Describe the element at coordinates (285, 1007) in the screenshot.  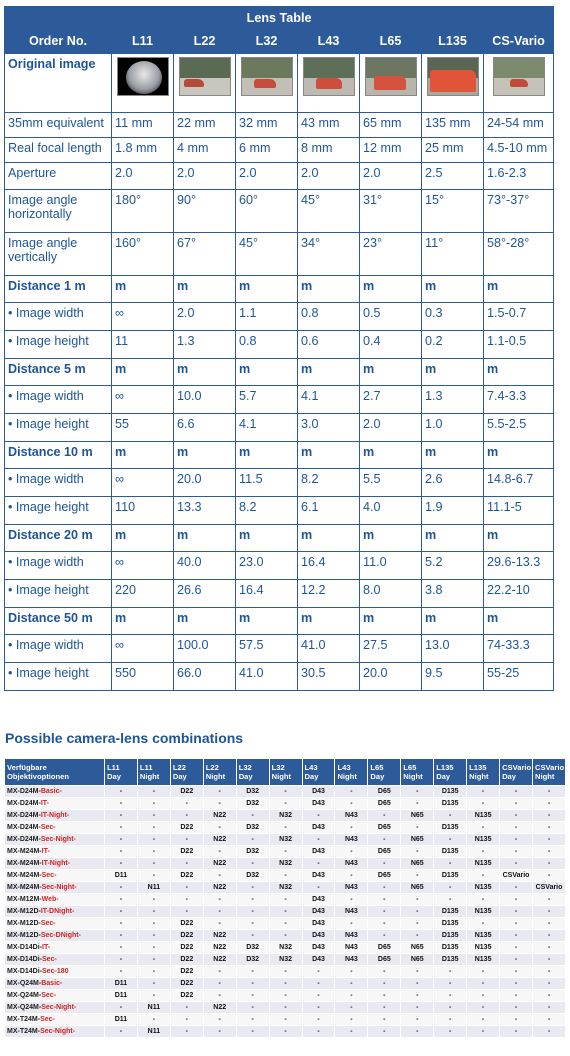
I see `combo-row: MX-Q24M-Sec-Night- - N11- N22- - - - - - - - - -` at that location.